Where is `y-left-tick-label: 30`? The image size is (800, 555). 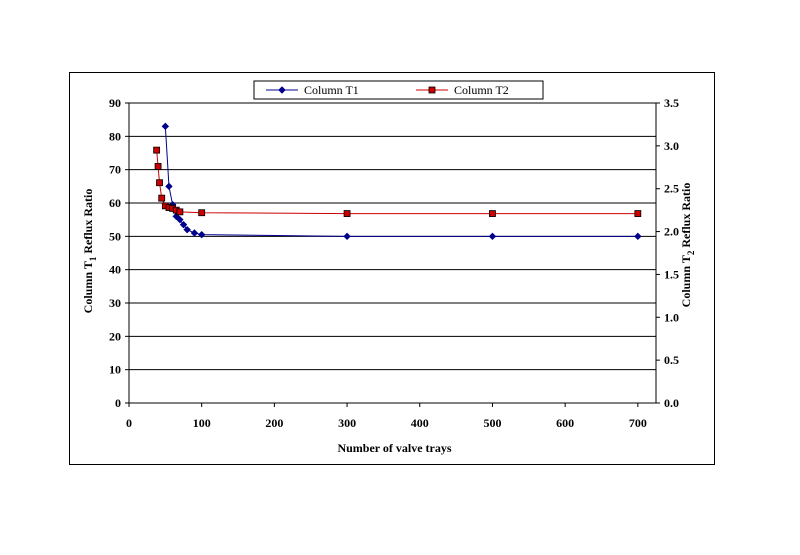 y-left-tick-label: 30 is located at coordinates (115, 303).